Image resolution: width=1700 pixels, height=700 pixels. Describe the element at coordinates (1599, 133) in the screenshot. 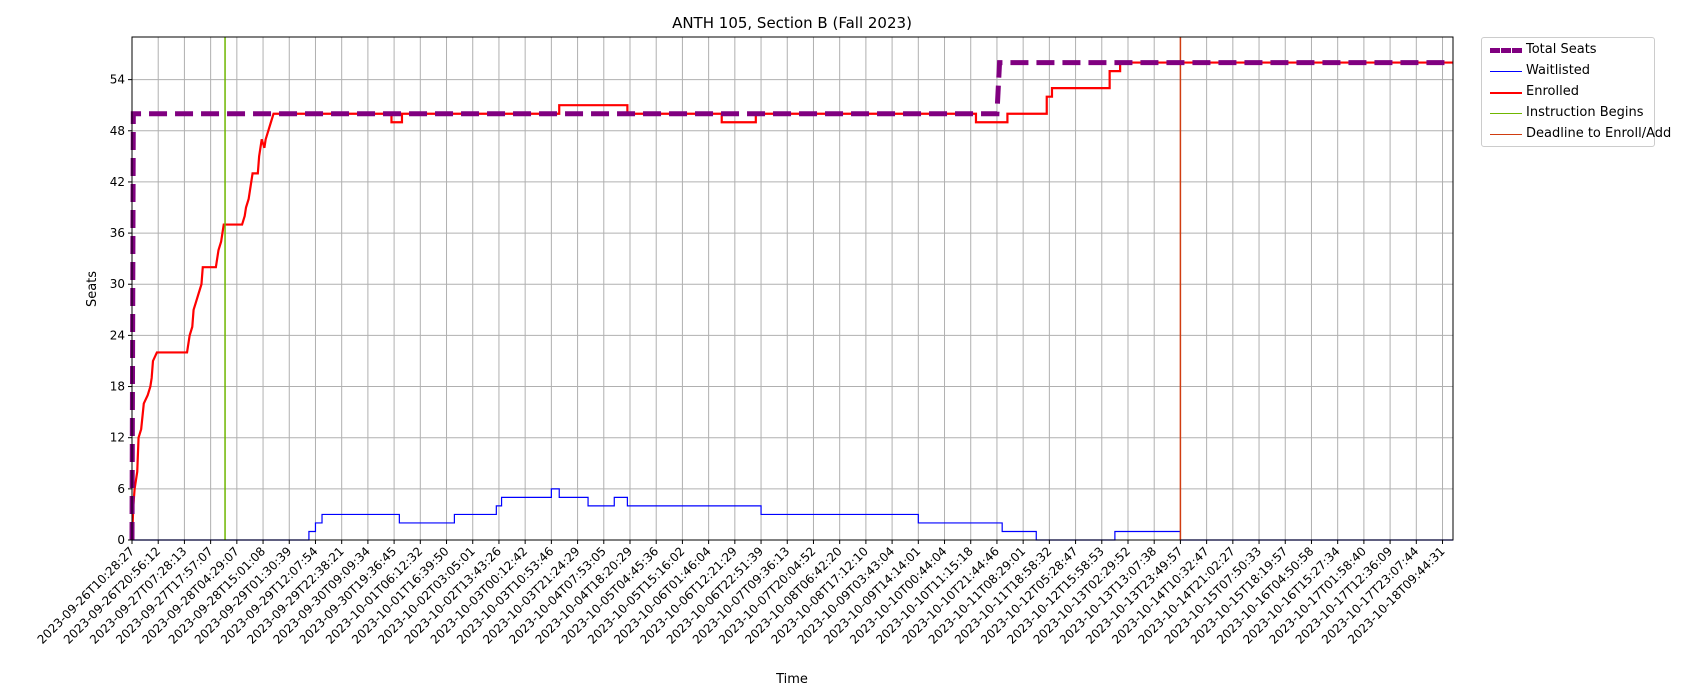

I see `legend-label: Deadline to Enroll/Add` at that location.